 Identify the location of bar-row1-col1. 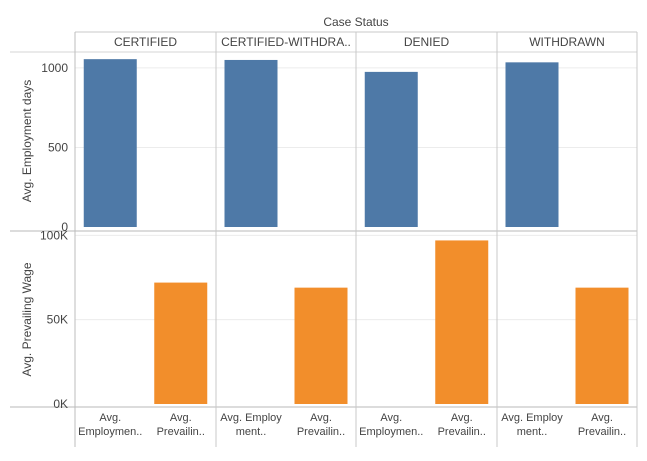
(321, 345).